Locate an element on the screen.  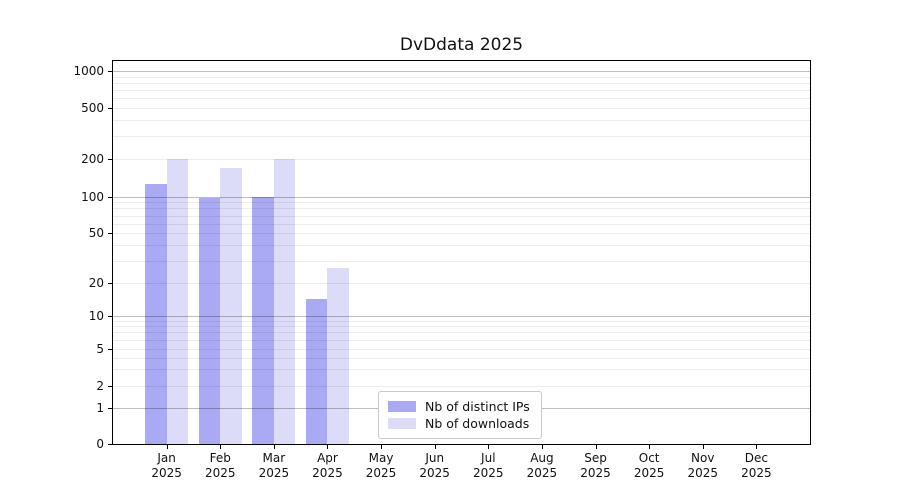
bar-distinct-ips-apr is located at coordinates (316, 371).